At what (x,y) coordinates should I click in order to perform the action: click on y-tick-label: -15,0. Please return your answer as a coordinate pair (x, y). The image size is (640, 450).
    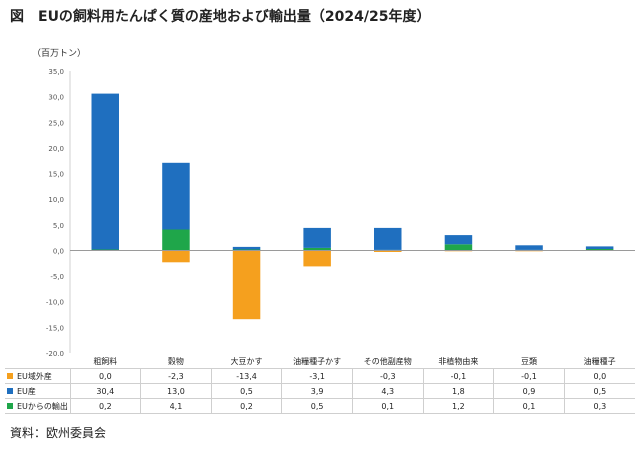
    Looking at the image, I should click on (55, 328).